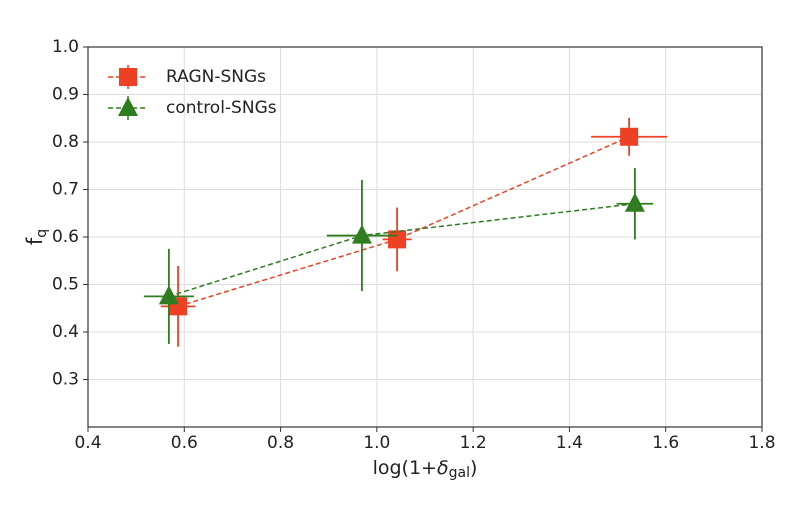 The height and width of the screenshot is (518, 790). Describe the element at coordinates (473, 468) in the screenshot. I see `x-axis-label-part: )` at that location.